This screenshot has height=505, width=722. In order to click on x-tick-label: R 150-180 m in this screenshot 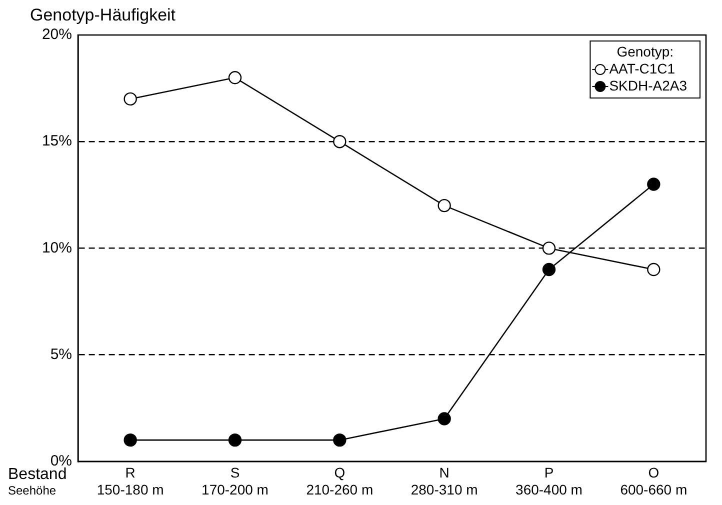, I will do `click(130, 481)`.